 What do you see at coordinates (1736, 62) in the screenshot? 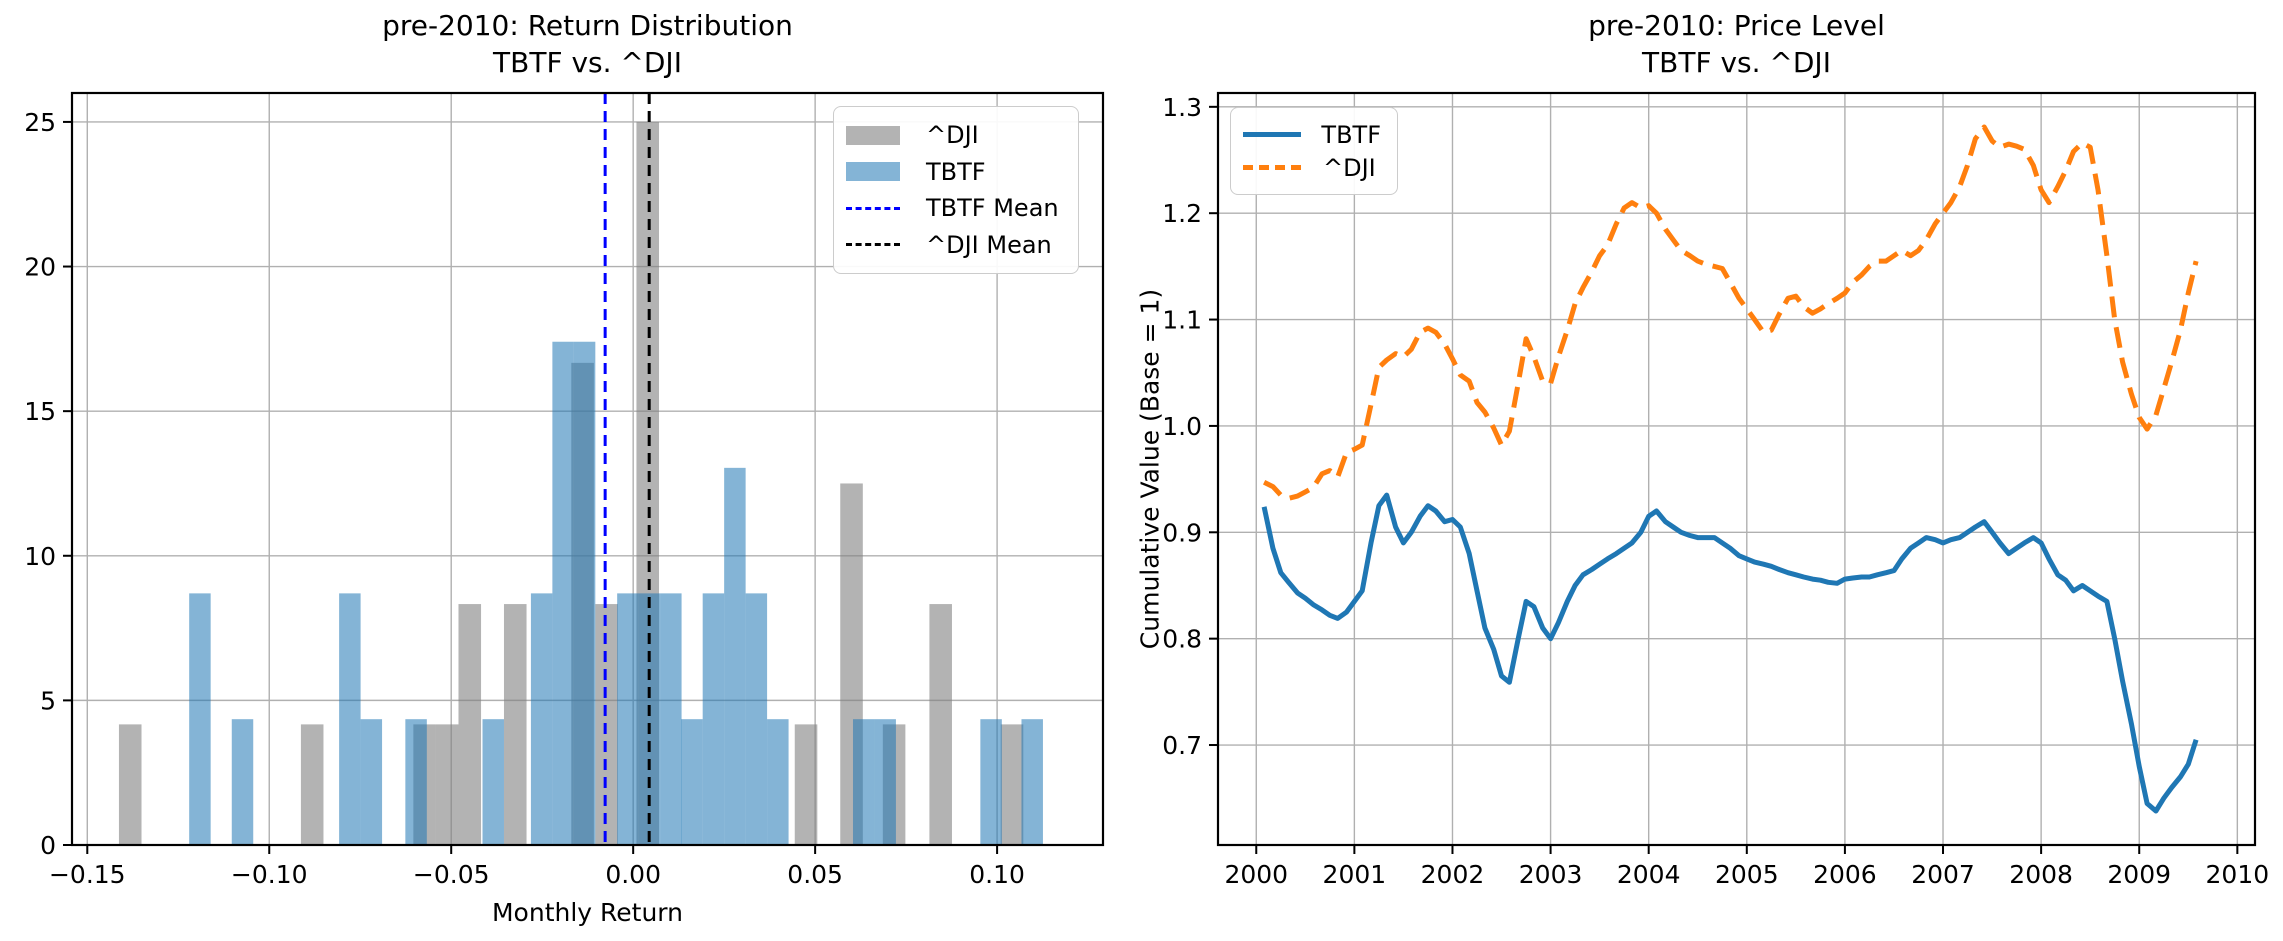
I see `right-chart-title-line2: TBTF vs. ^DJI` at bounding box center [1736, 62].